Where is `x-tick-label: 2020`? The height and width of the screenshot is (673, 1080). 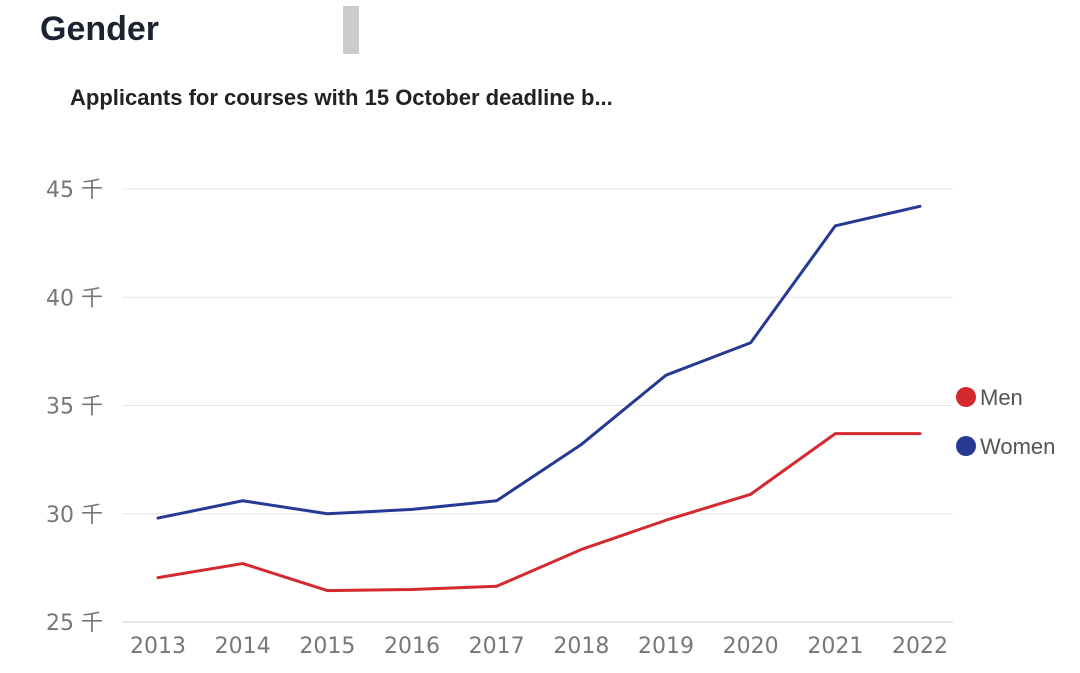 x-tick-label: 2020 is located at coordinates (751, 646).